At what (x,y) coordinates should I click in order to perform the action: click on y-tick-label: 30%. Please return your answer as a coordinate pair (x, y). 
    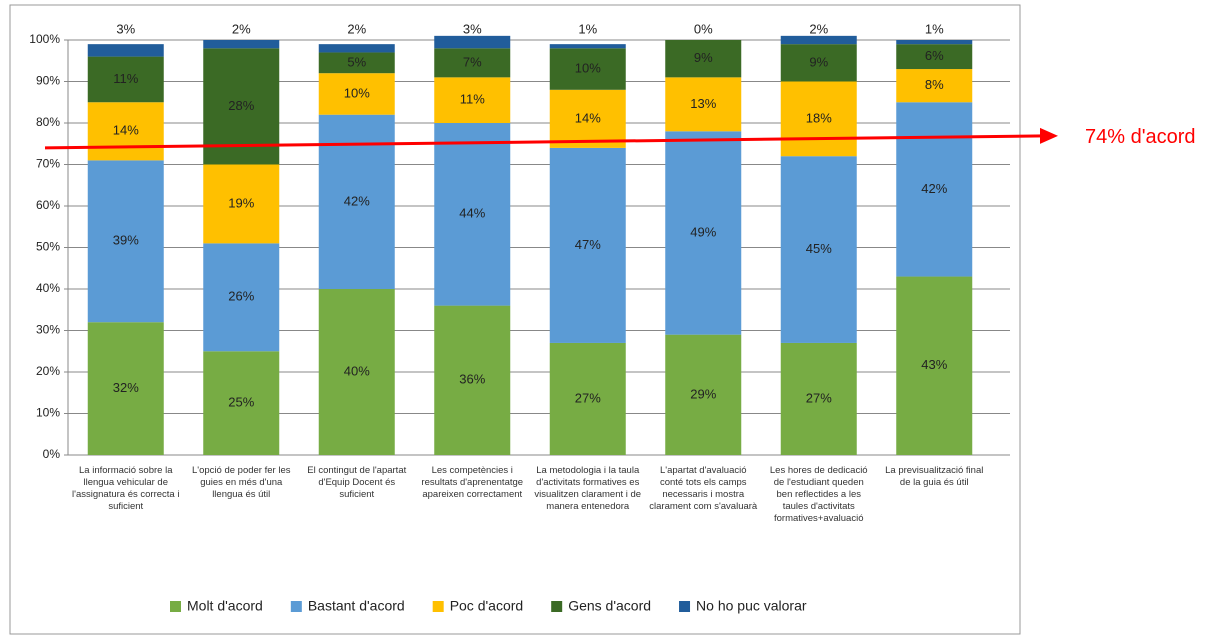
    Looking at the image, I should click on (48, 330).